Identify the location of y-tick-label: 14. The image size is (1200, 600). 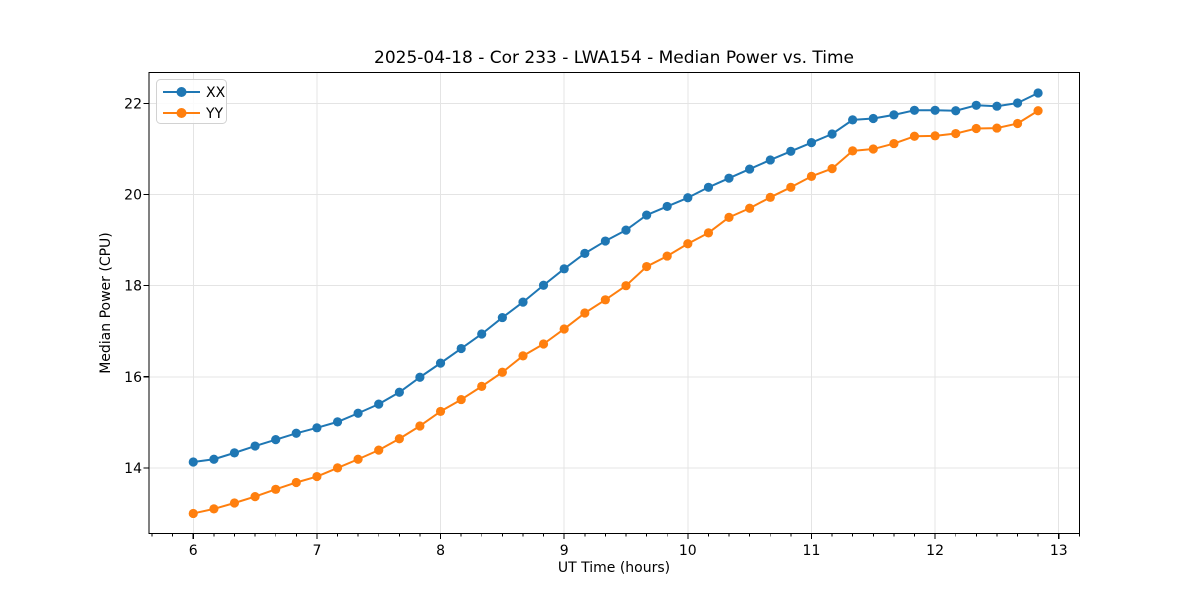
(133, 469).